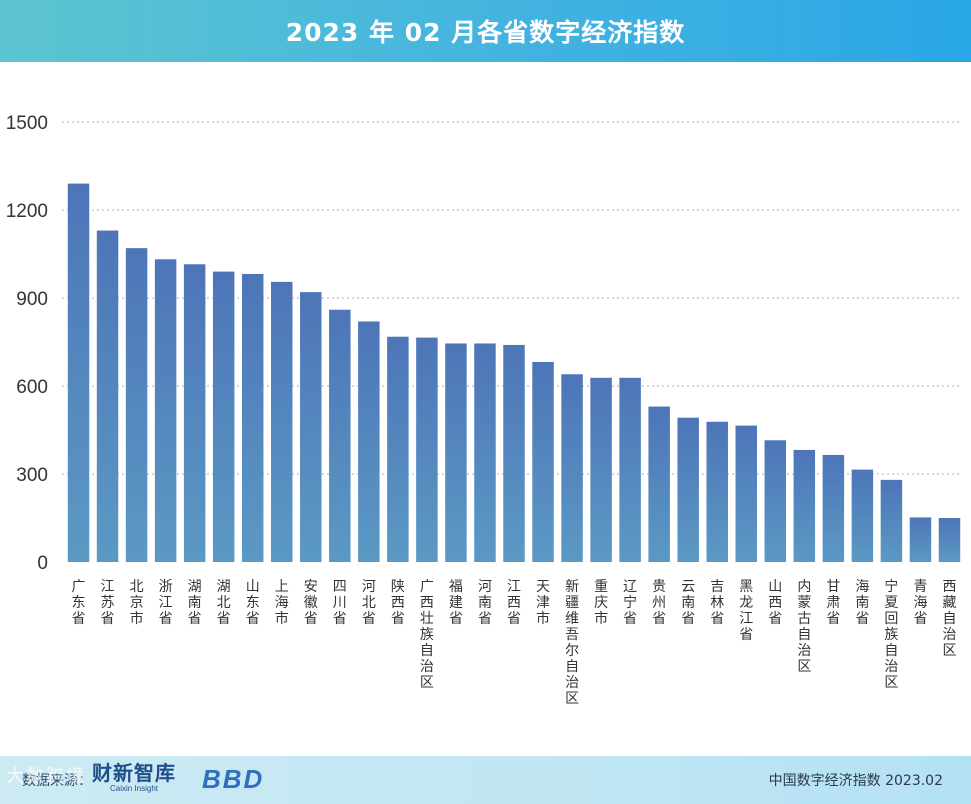  Describe the element at coordinates (630, 603) in the screenshot. I see `x-tick-label: 辽宁省` at that location.